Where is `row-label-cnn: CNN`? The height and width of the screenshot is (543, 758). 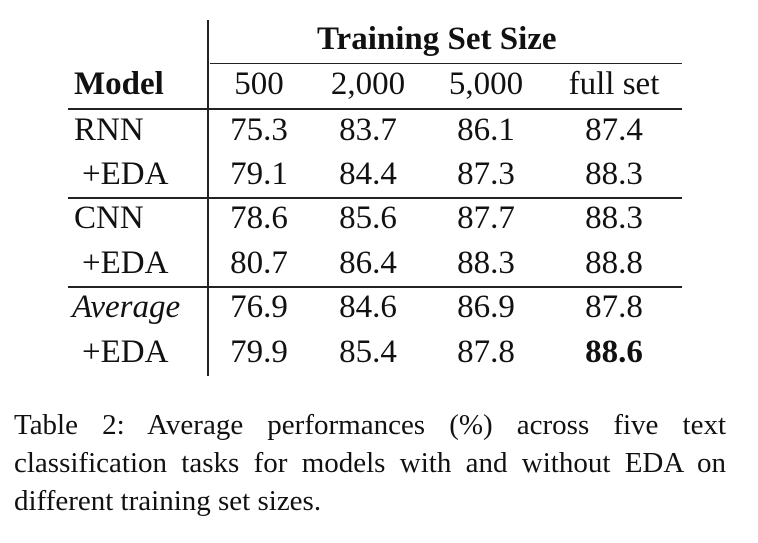 row-label-cnn: CNN is located at coordinates (109, 218).